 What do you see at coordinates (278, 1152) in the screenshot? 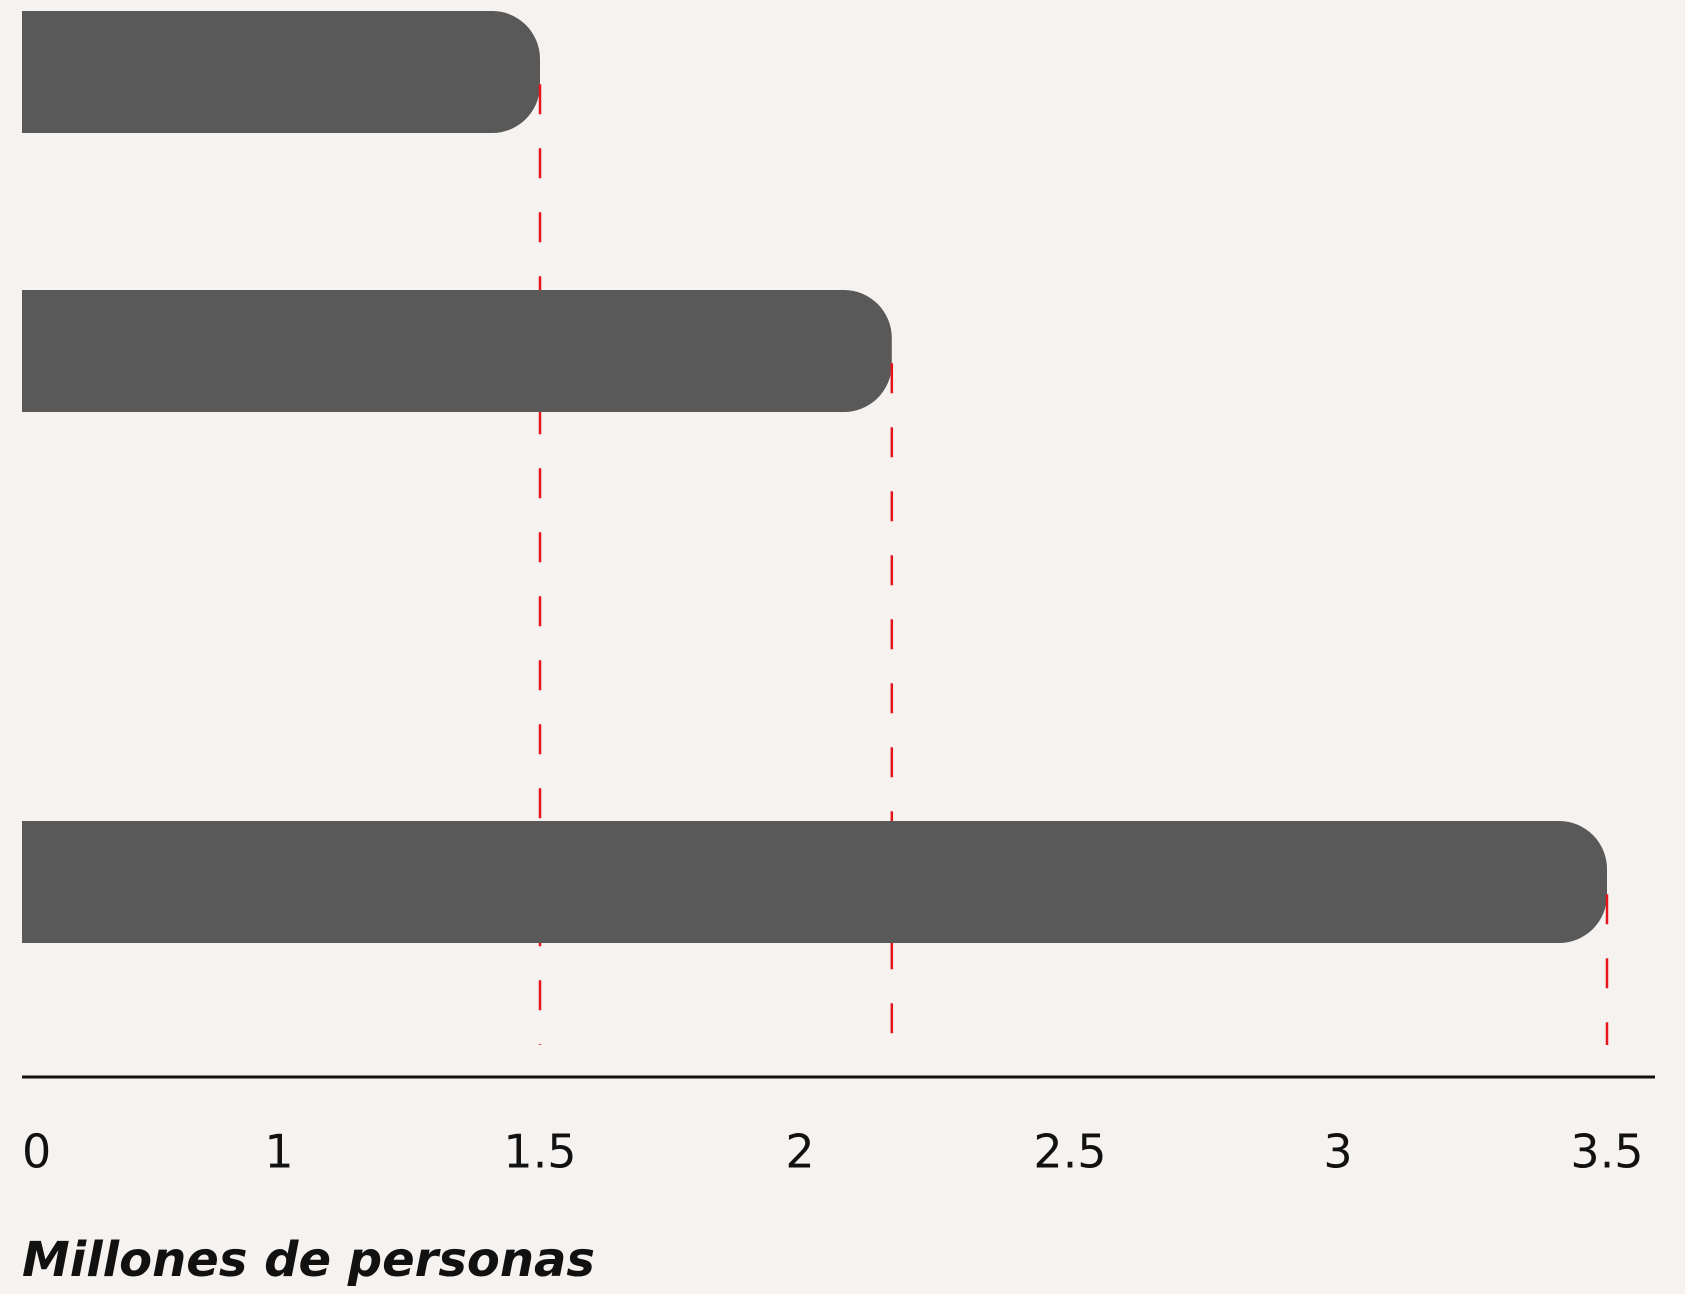
I see `x-tick-label: 1` at bounding box center [278, 1152].